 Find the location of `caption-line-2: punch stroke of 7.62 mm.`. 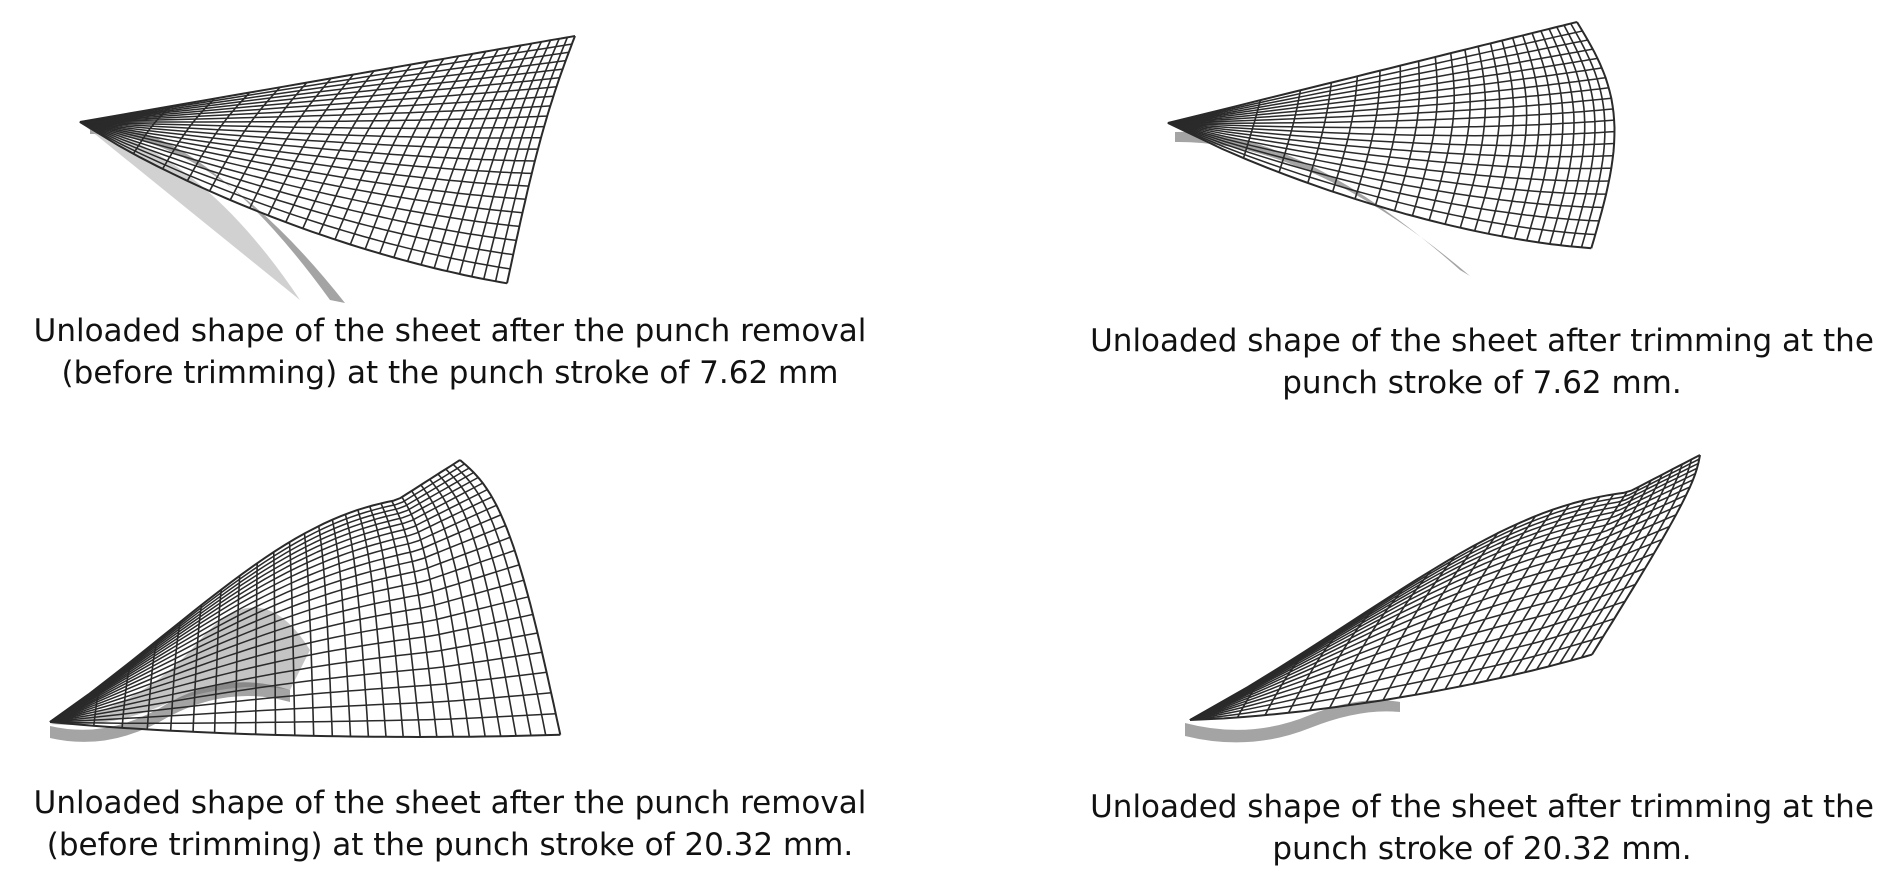

caption-line-2: punch stroke of 7.62 mm. is located at coordinates (1482, 383).